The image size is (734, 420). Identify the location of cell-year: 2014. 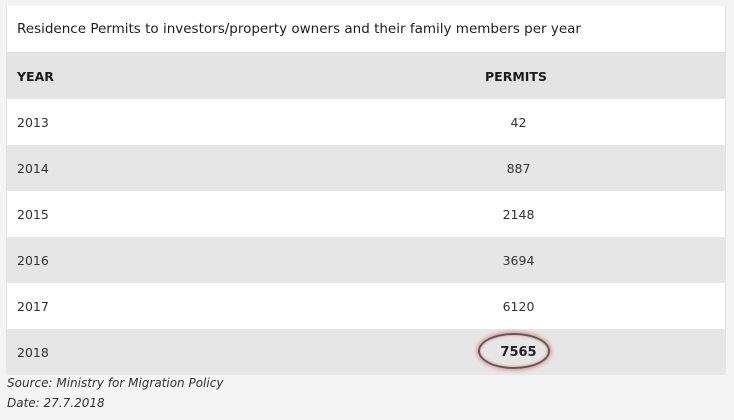
(33, 168).